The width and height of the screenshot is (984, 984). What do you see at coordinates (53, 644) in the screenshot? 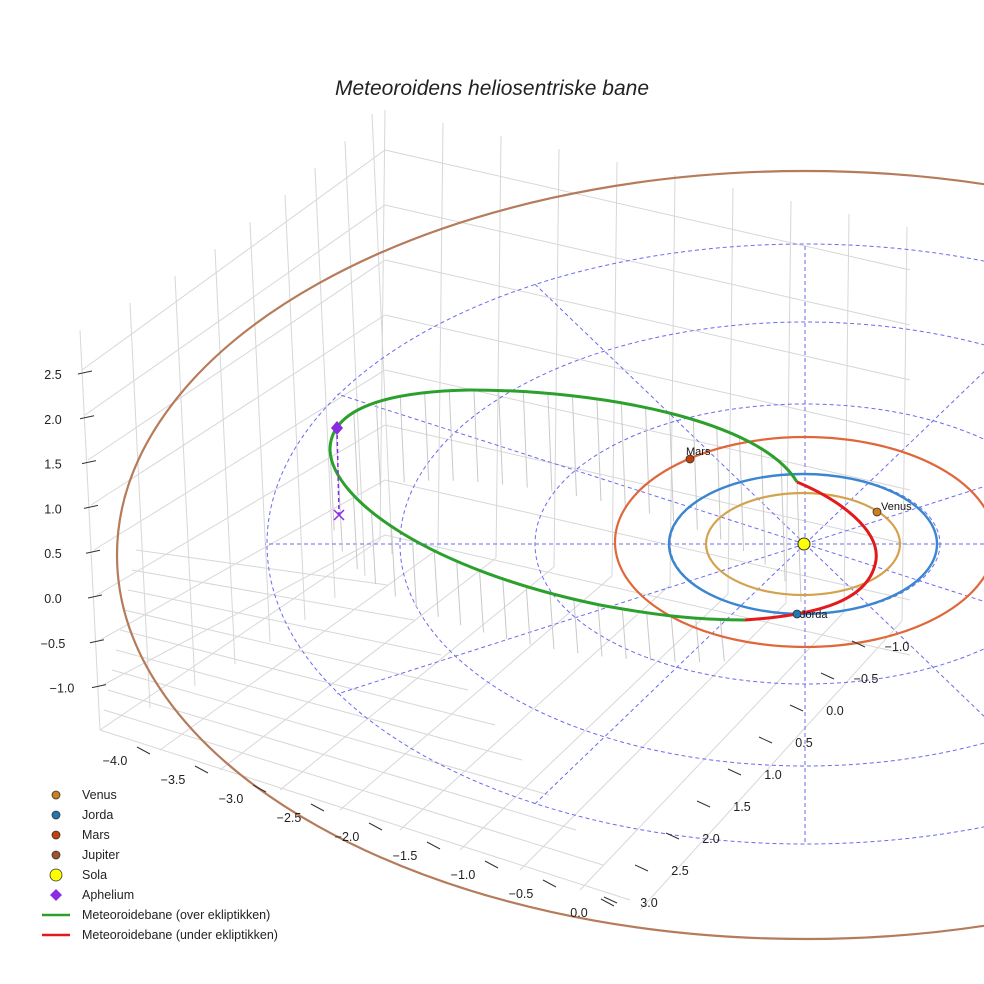
I see `z-tick-label: −0.5` at bounding box center [53, 644].